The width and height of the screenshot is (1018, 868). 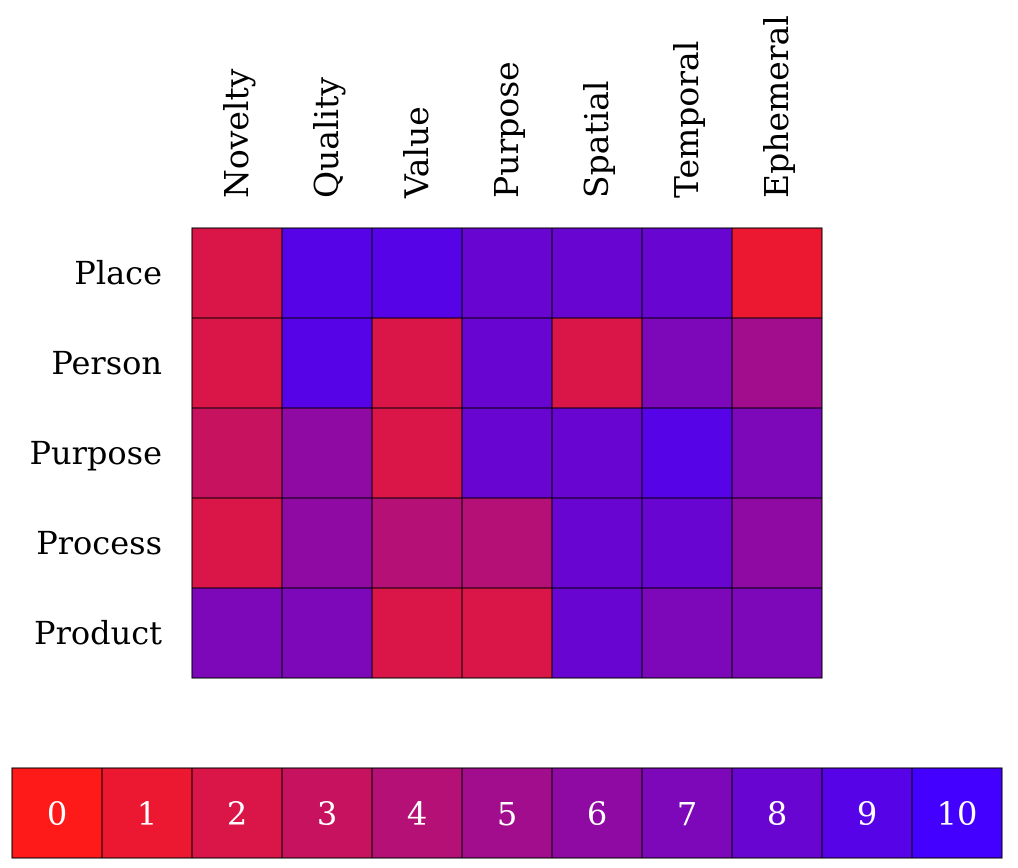 I want to click on legend-tick-label: 6, so click(x=597, y=814).